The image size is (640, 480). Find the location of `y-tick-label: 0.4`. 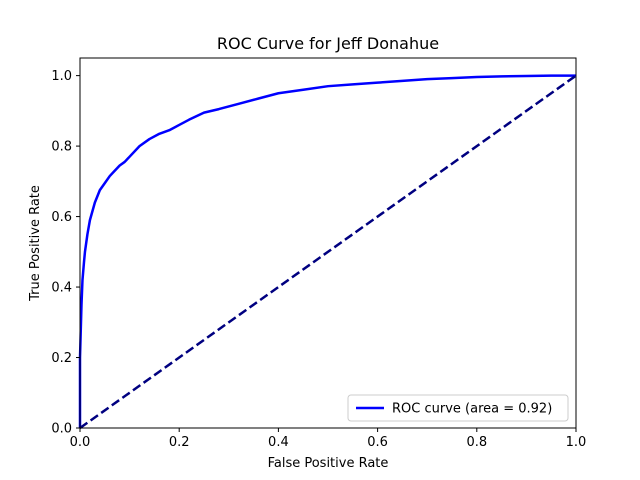

y-tick-label: 0.4 is located at coordinates (61, 288).